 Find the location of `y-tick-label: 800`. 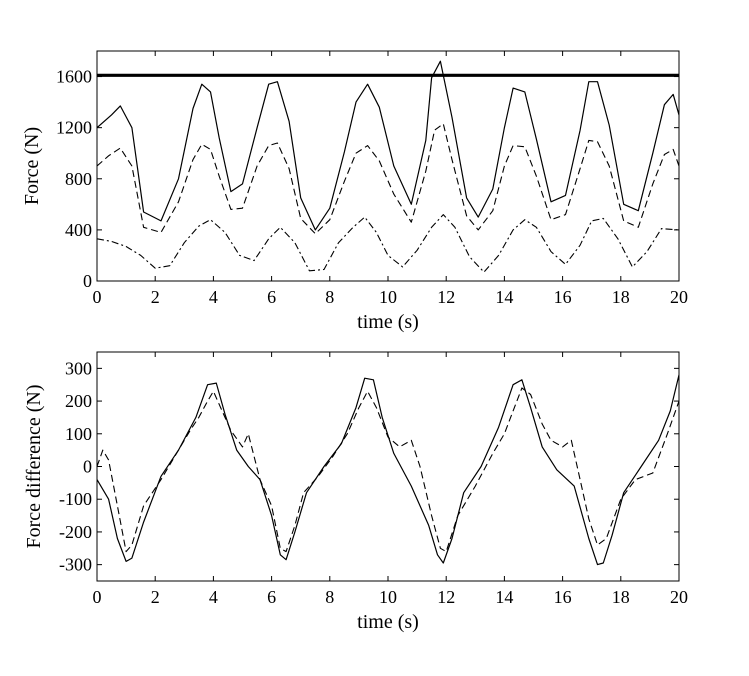

y-tick-label: 800 is located at coordinates (78, 179).